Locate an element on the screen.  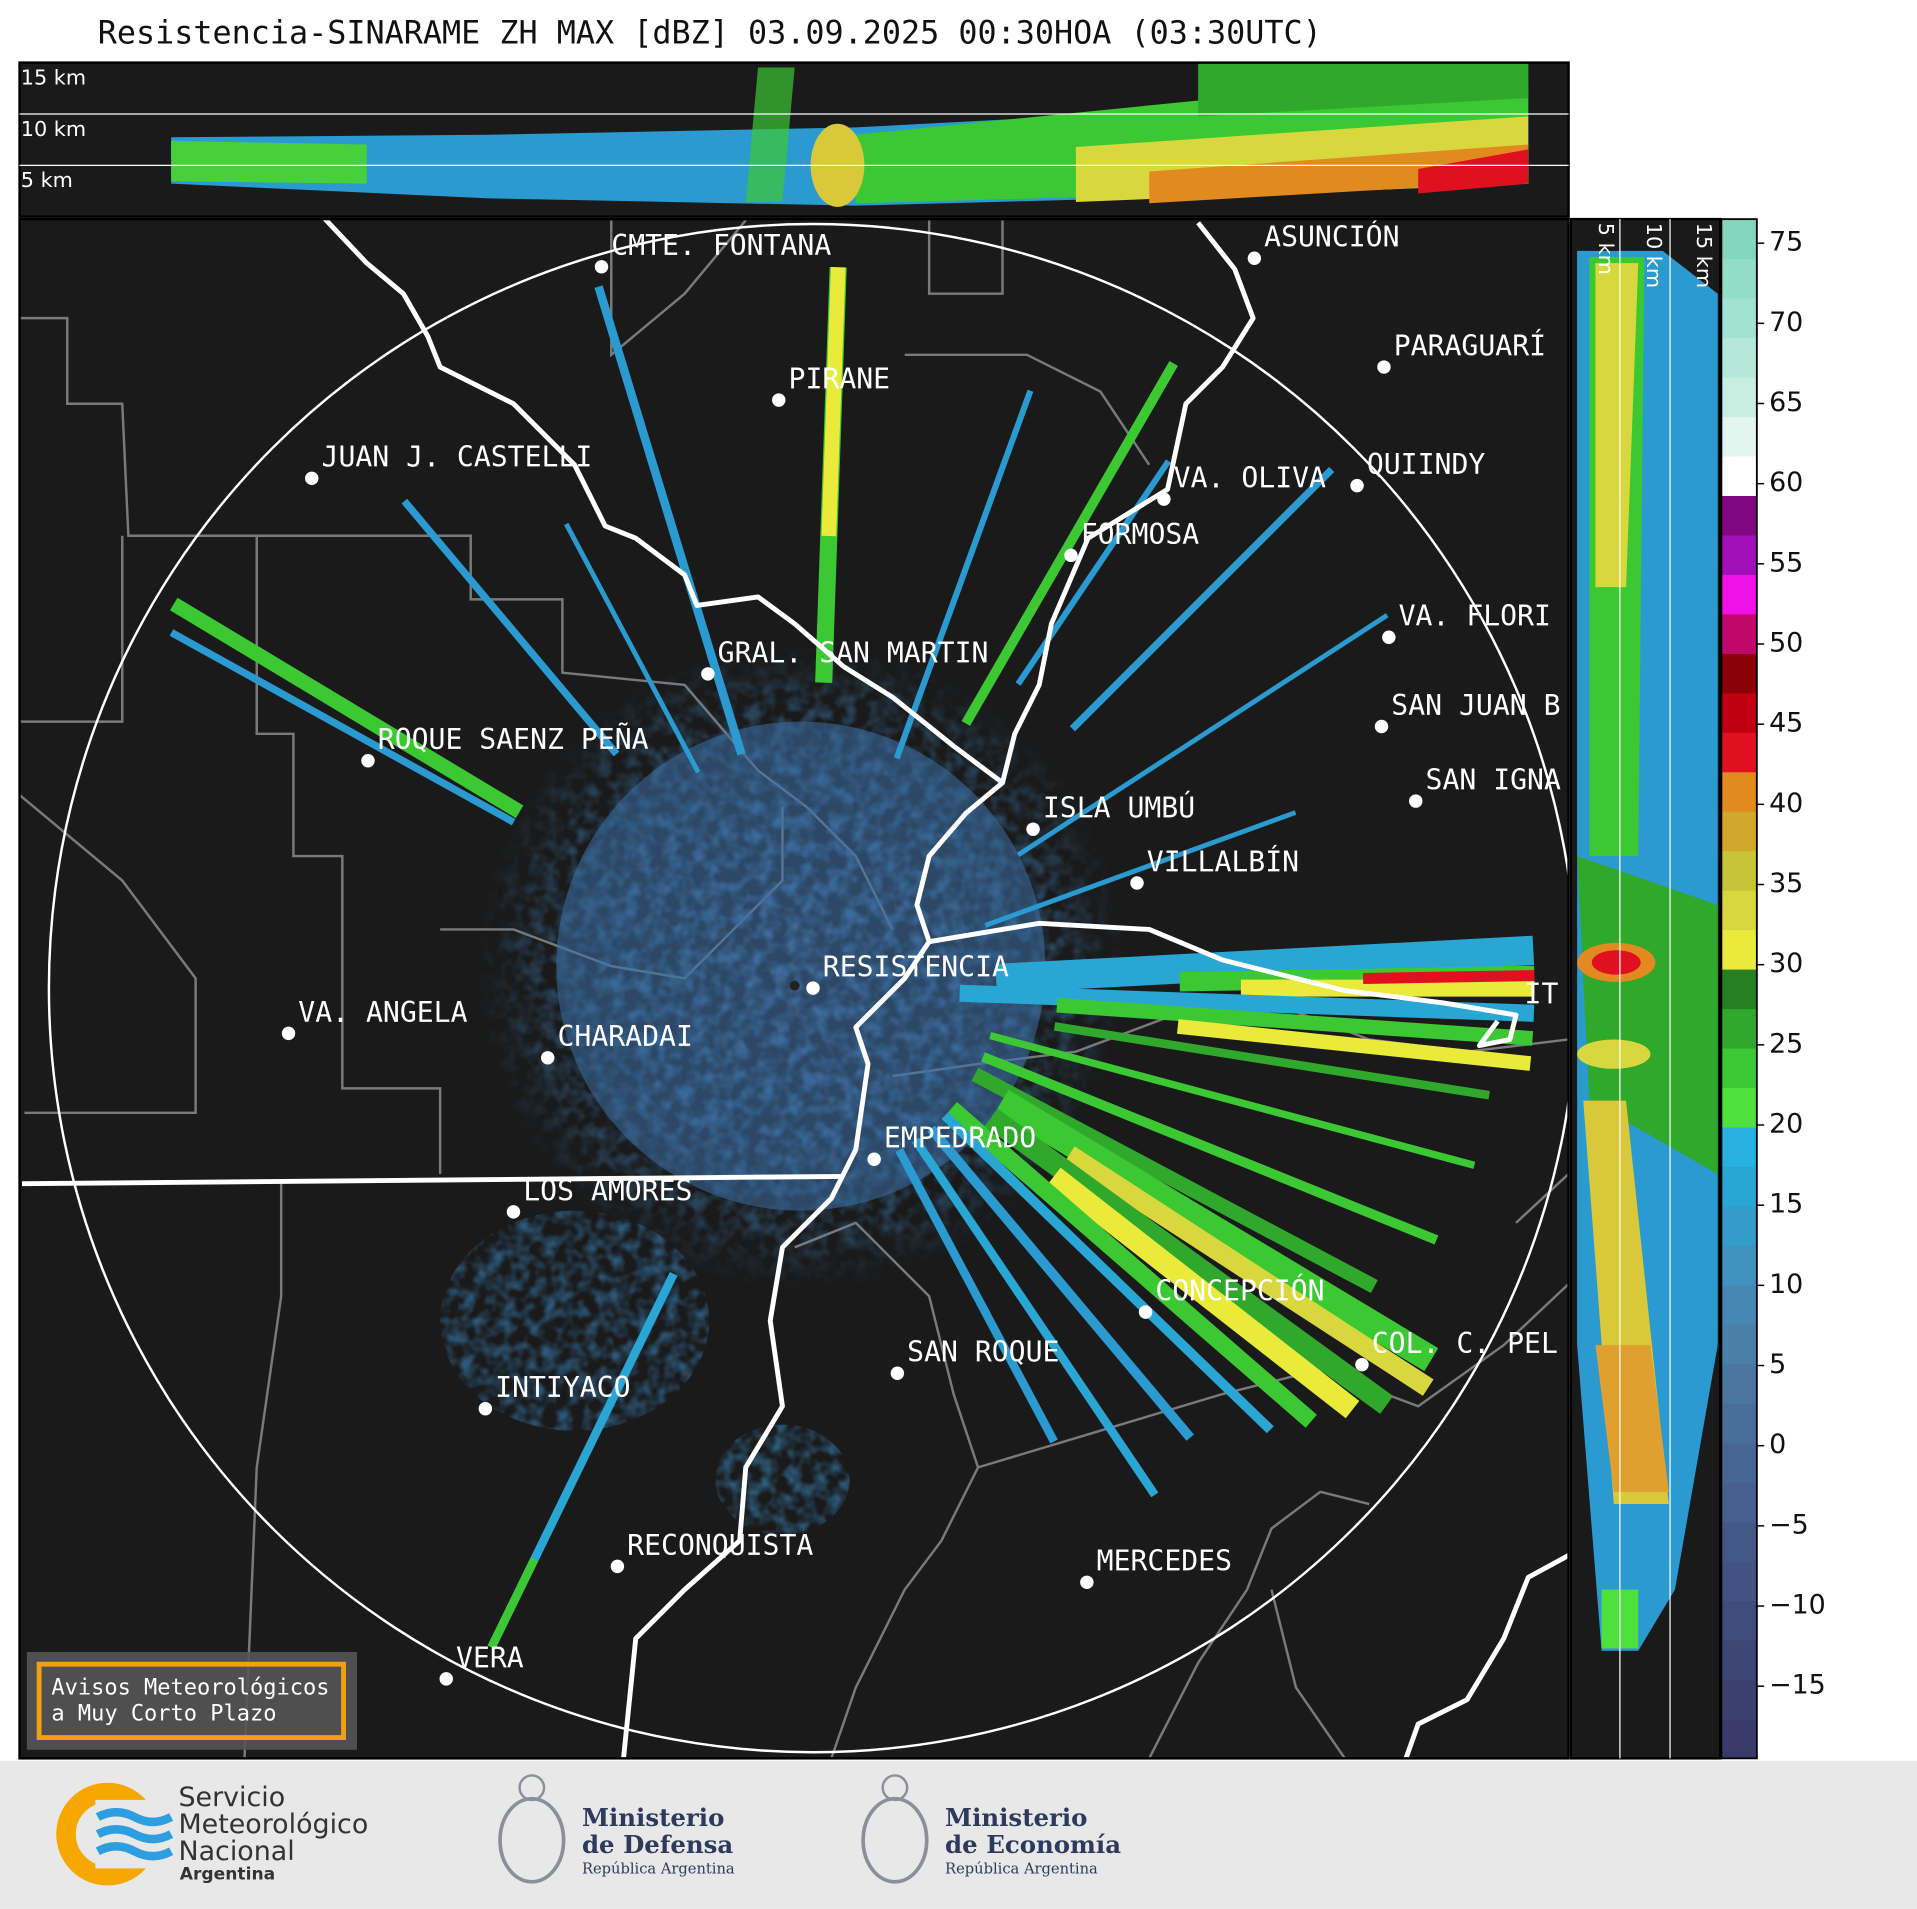
city-label: RESISTENCIA is located at coordinates (916, 967).